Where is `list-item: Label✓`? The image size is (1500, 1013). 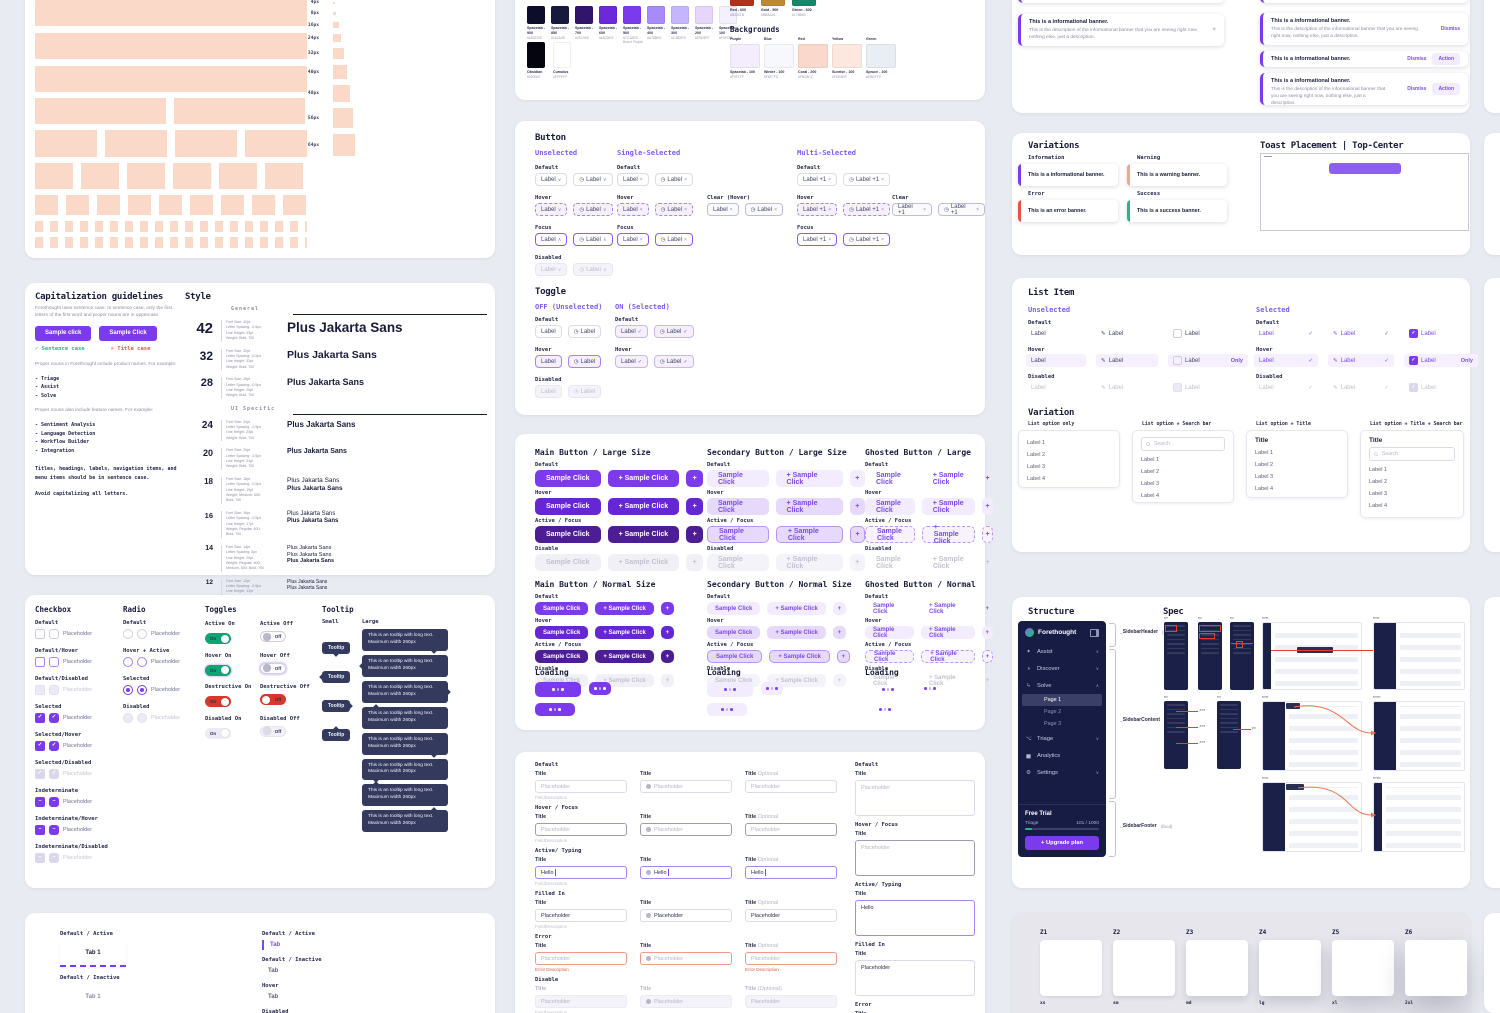
list-item: Label✓ is located at coordinates (1038, 333).